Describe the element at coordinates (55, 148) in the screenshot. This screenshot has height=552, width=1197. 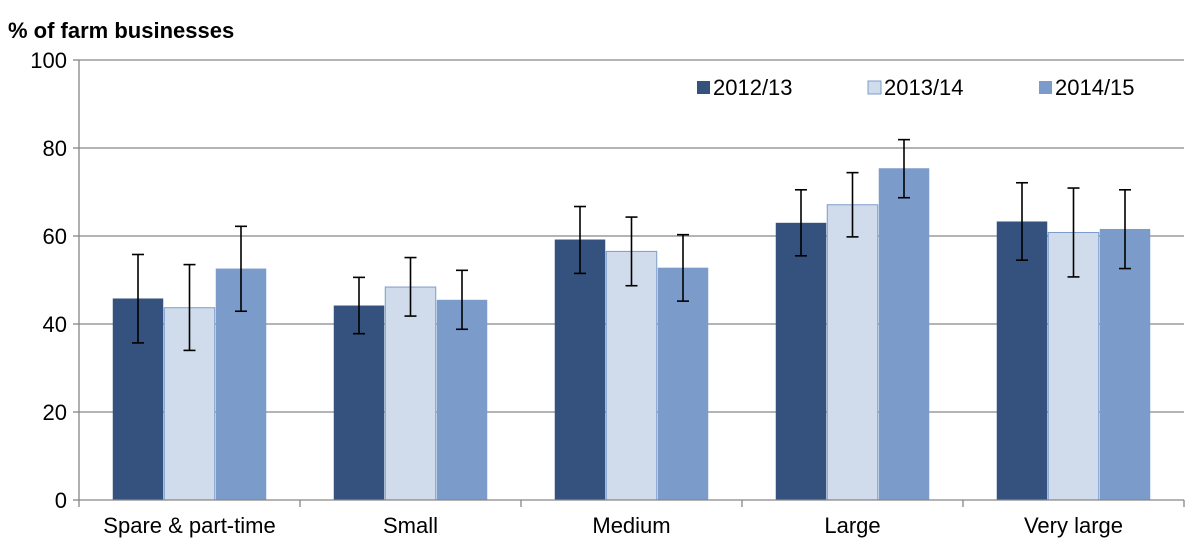
I see `y-tick-label: 80` at that location.